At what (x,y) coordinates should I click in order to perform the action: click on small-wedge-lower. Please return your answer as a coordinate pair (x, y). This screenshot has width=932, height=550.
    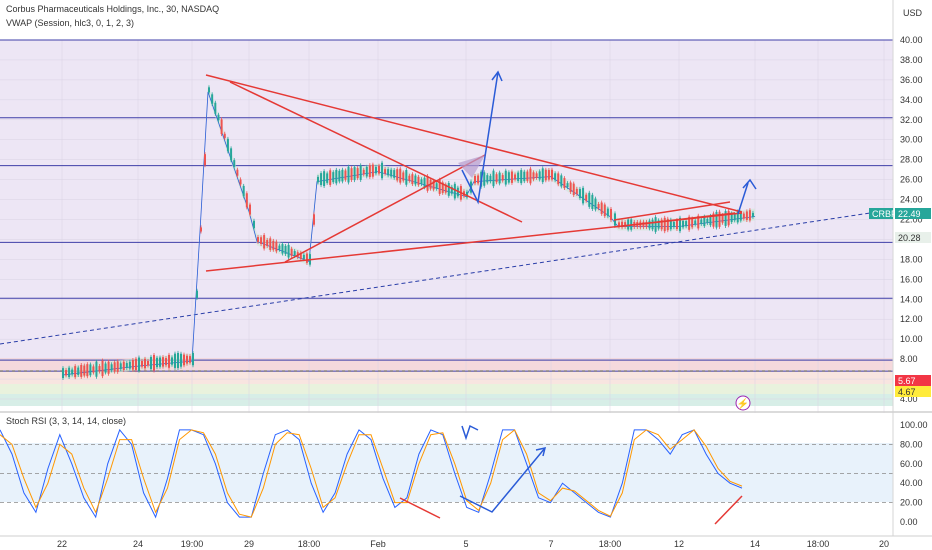
    Looking at the image, I should click on (674, 220).